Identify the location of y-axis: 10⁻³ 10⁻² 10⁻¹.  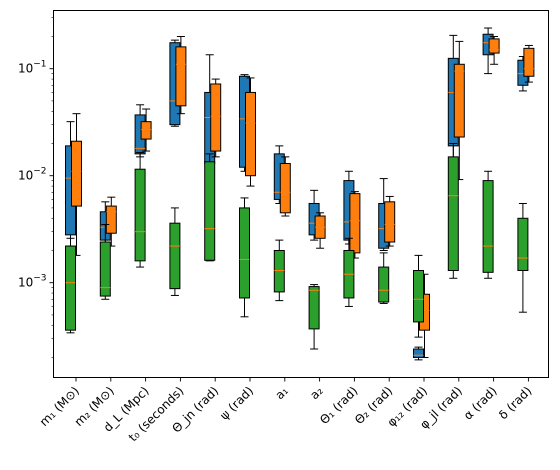
(36, 187).